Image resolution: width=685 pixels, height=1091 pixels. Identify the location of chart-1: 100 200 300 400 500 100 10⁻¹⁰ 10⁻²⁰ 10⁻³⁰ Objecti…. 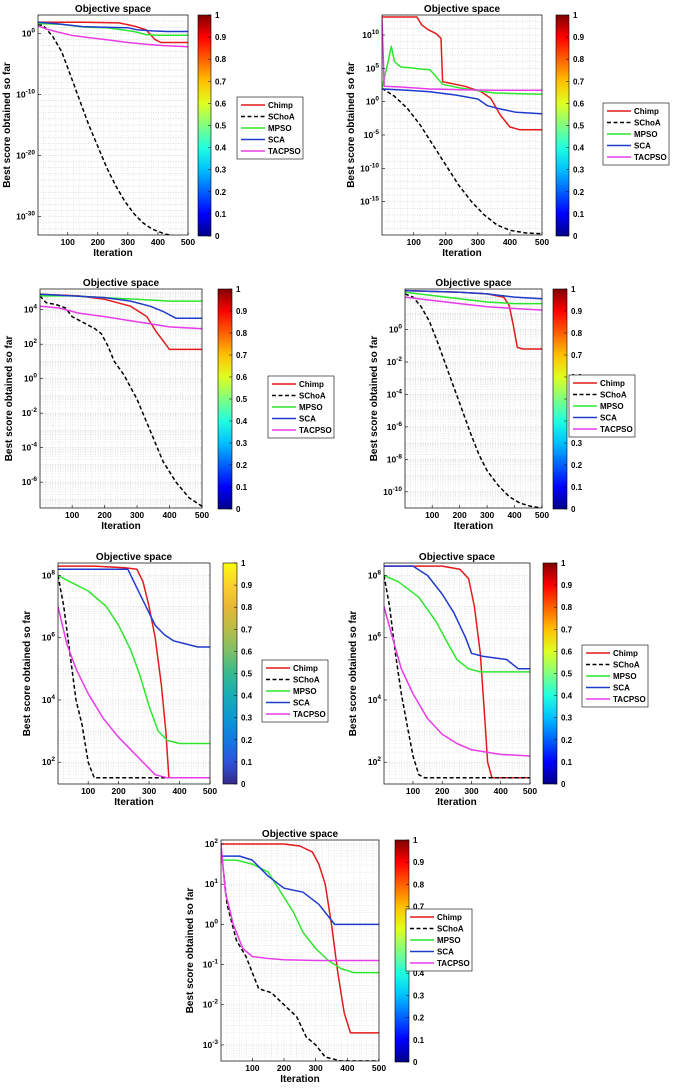
(153, 131).